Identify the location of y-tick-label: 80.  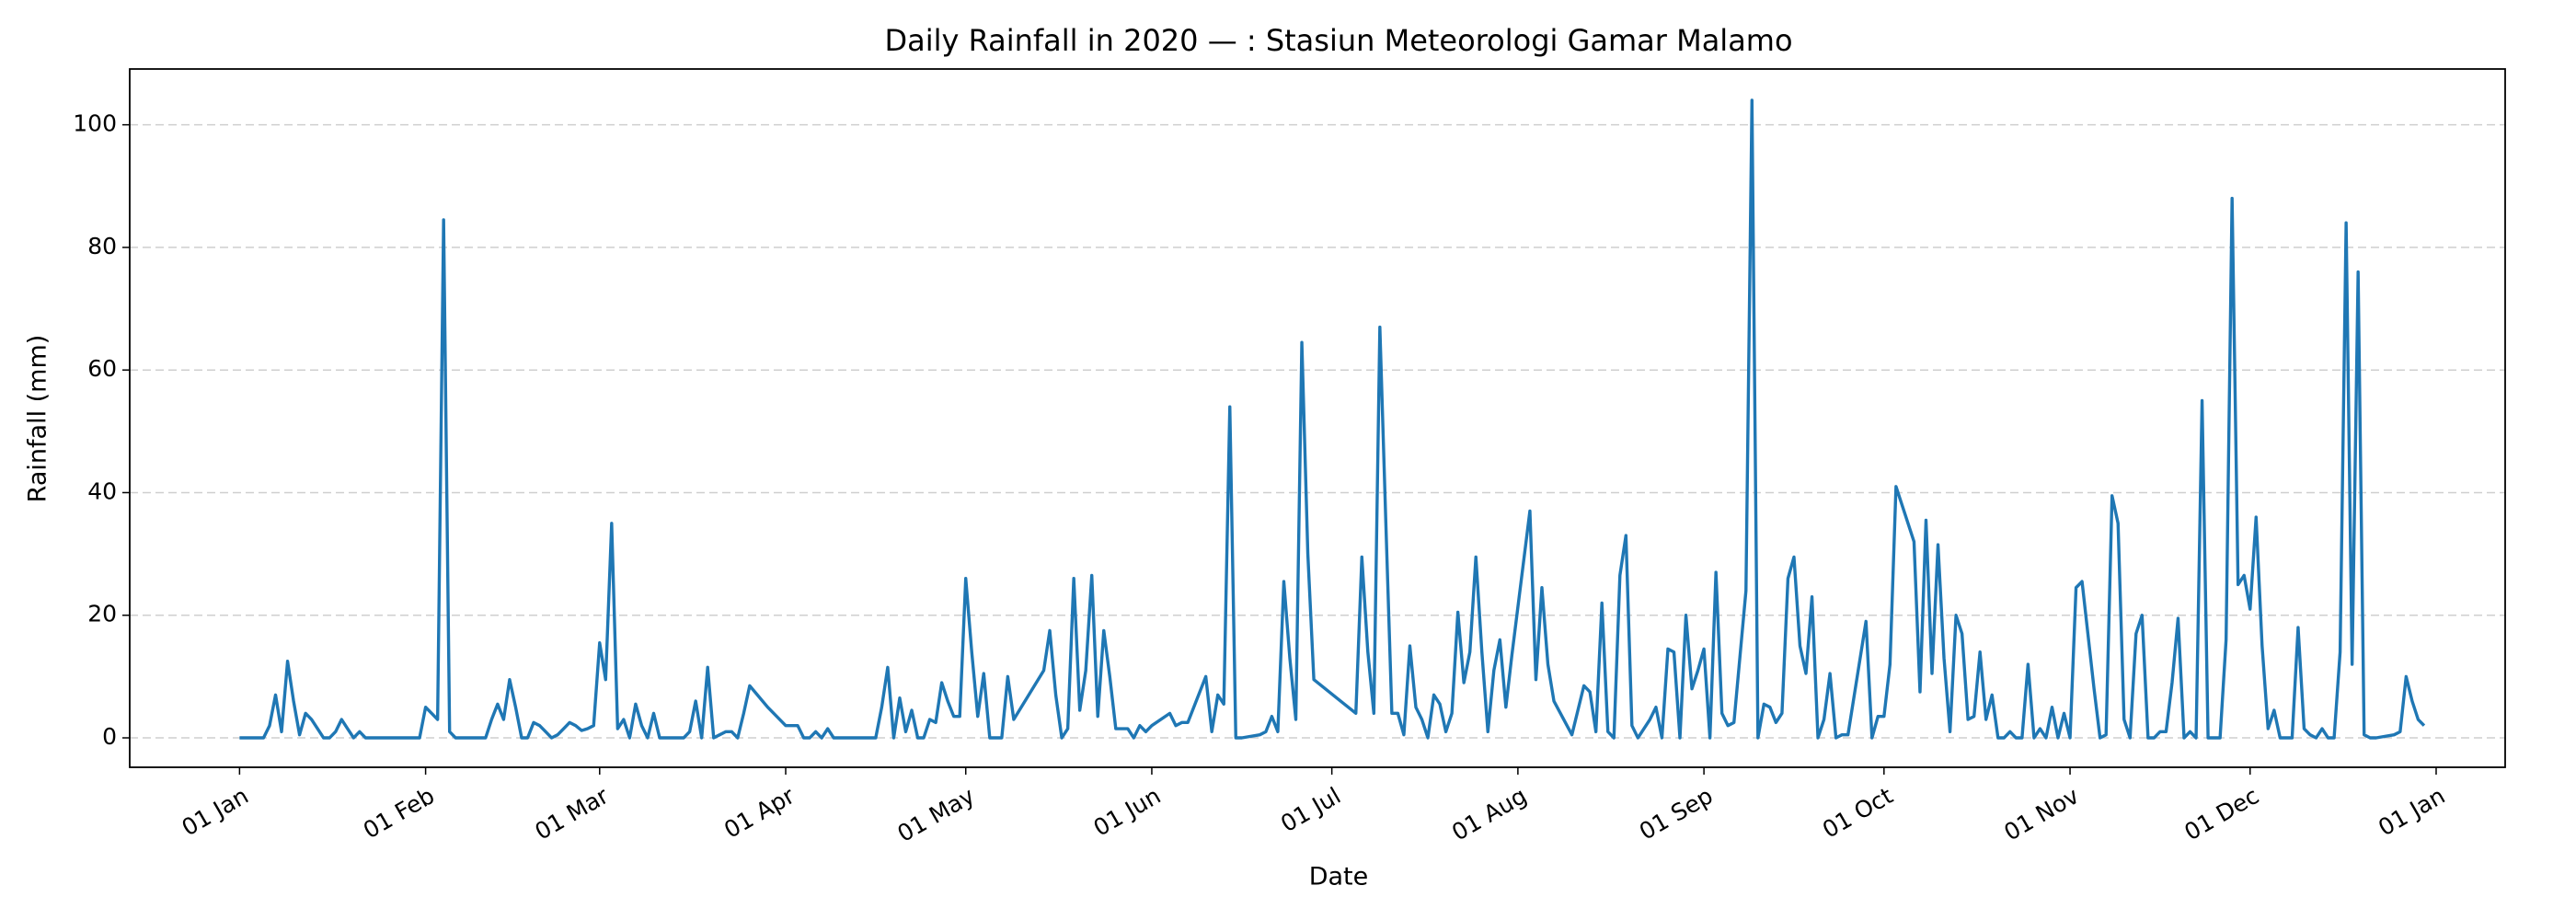
(102, 246).